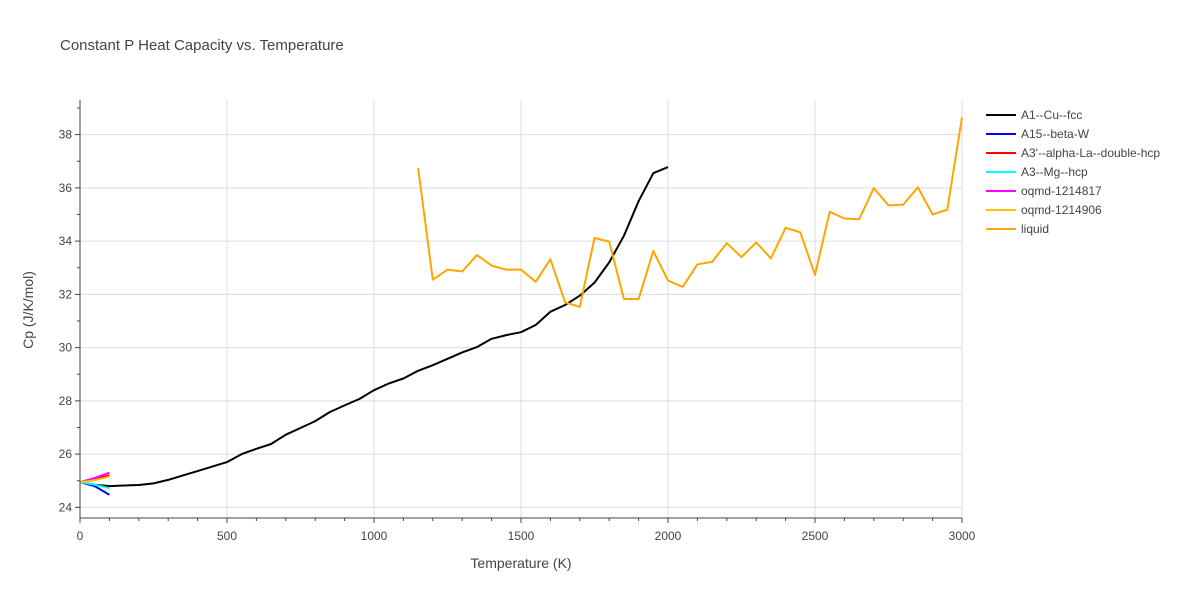 This screenshot has height=600, width=1200. What do you see at coordinates (66, 135) in the screenshot?
I see `y-tick-label: 38` at bounding box center [66, 135].